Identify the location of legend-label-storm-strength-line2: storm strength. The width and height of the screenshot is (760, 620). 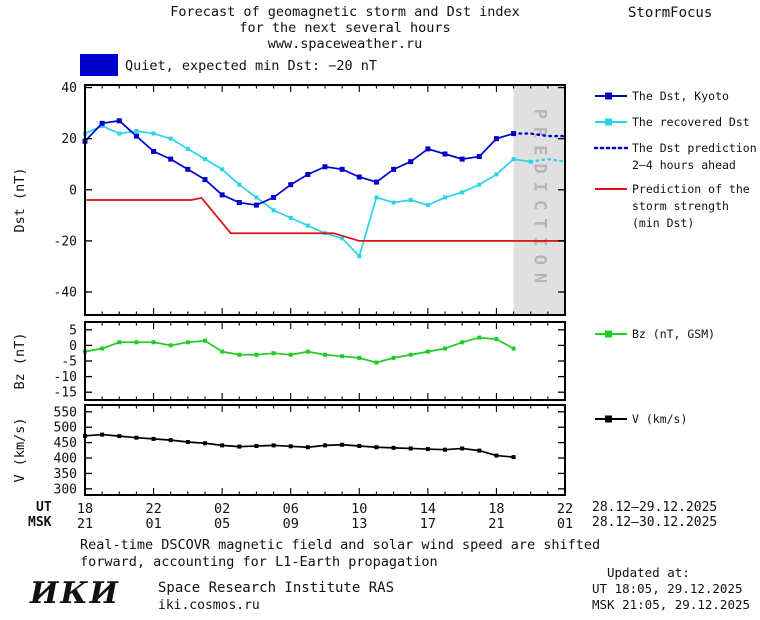
(680, 206).